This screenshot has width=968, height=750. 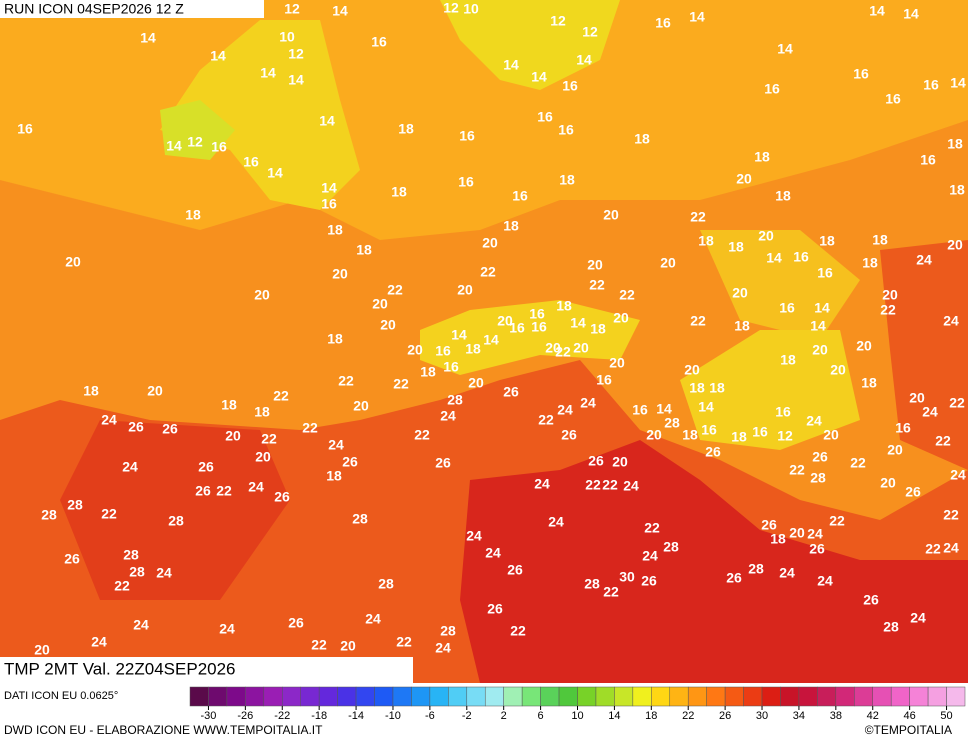 What do you see at coordinates (577, 716) in the screenshot?
I see `colorbar-tick-label: 10` at bounding box center [577, 716].